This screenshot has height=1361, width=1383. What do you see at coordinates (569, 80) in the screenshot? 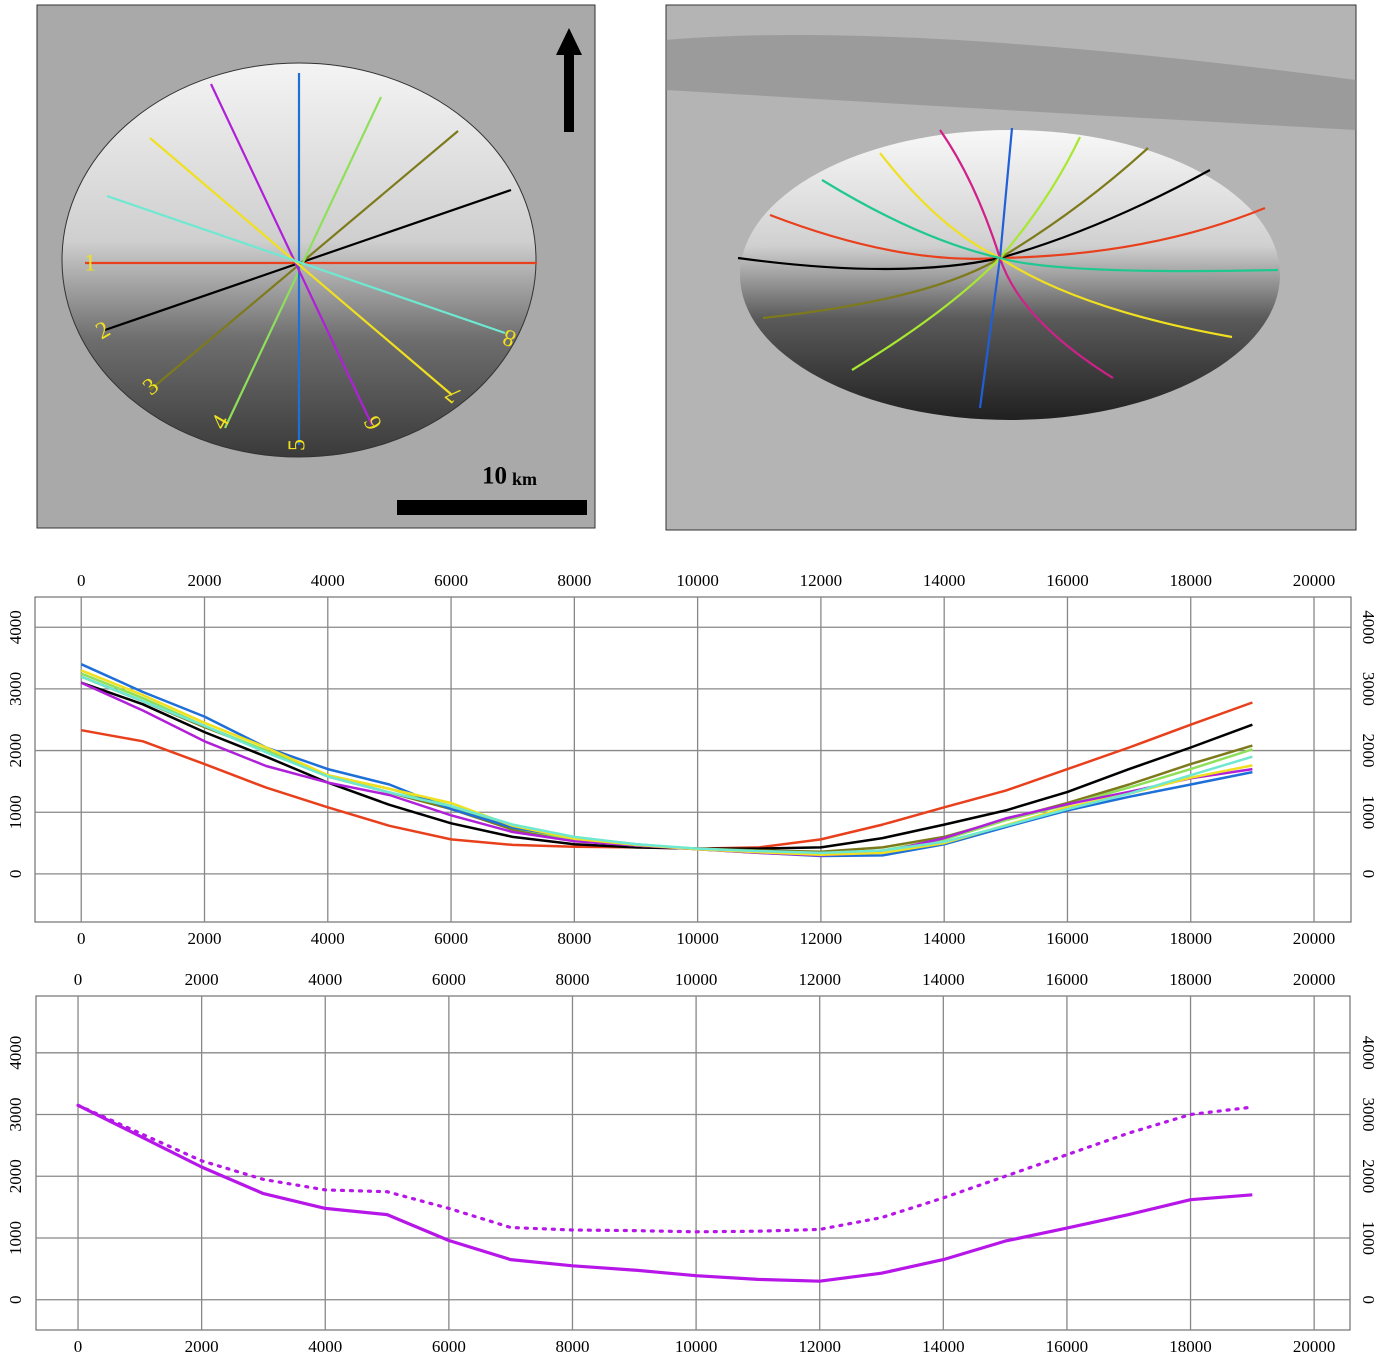
I see `north-arrow` at bounding box center [569, 80].